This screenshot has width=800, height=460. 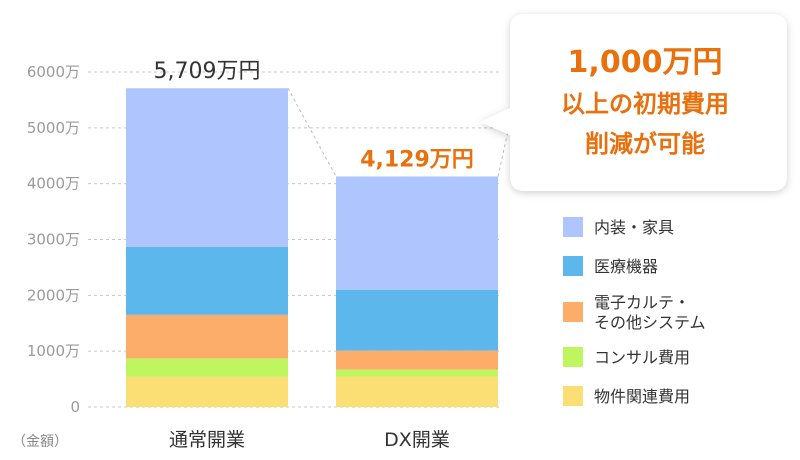 What do you see at coordinates (645, 62) in the screenshot?
I see `callout-amount: 1,000万円` at bounding box center [645, 62].